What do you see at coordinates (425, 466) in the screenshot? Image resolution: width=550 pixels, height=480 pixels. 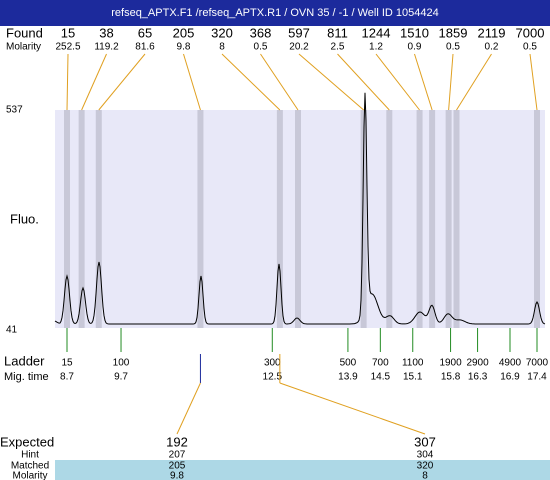 I see `matched-value: 320` at bounding box center [425, 466].